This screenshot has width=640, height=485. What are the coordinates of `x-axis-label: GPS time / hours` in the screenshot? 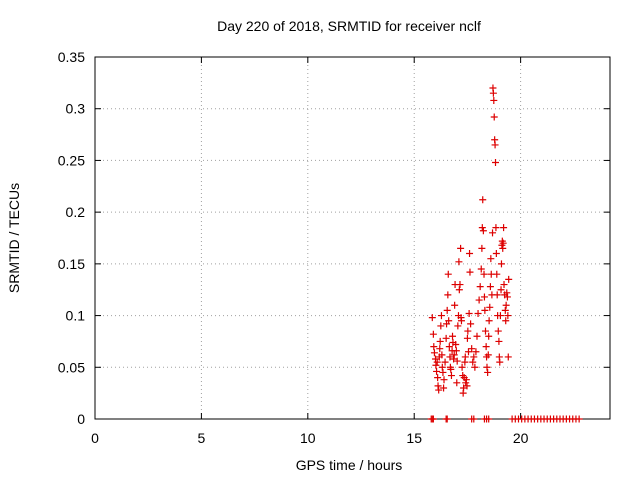 It's located at (349, 465).